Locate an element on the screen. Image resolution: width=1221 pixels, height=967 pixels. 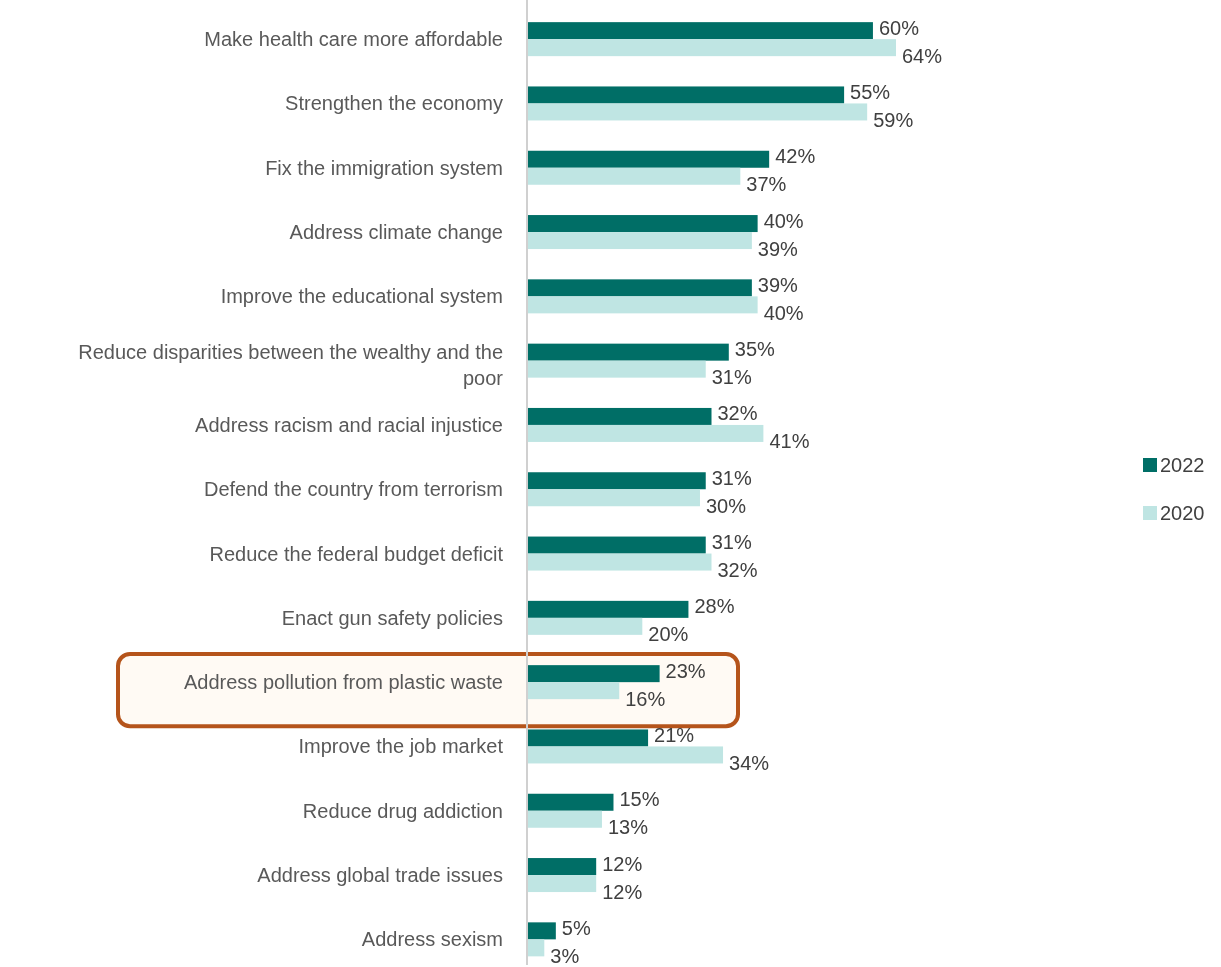
data-label: 3% is located at coordinates (565, 955).